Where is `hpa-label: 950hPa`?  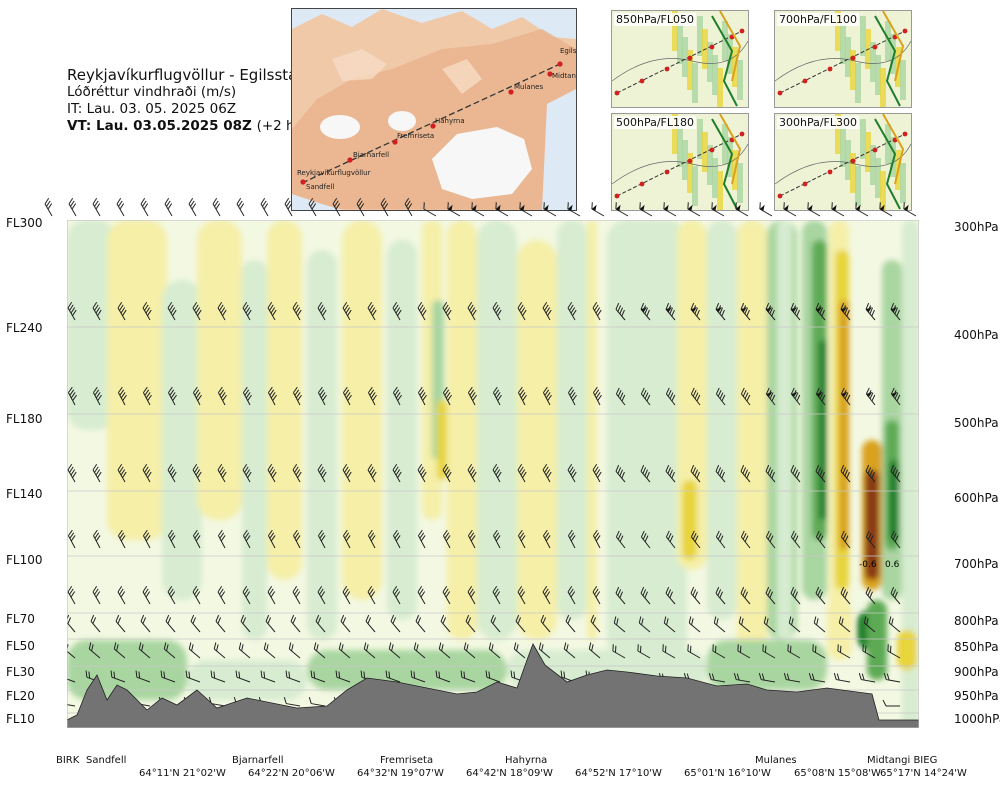 hpa-label: 950hPa is located at coordinates (976, 696).